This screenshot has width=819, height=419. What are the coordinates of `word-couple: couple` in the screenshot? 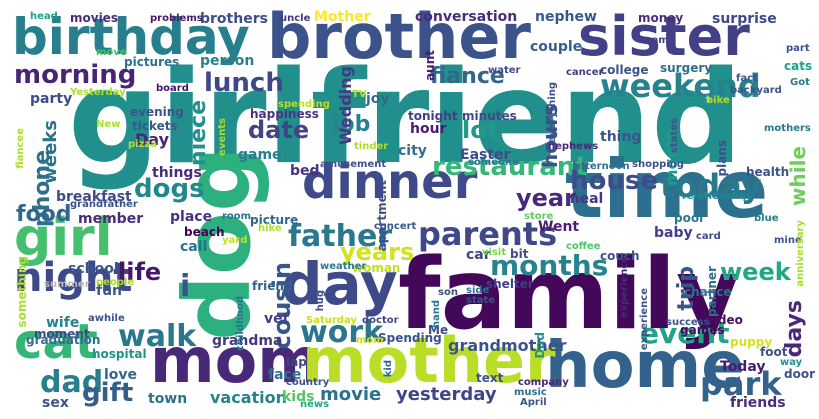 It's located at (556, 47).